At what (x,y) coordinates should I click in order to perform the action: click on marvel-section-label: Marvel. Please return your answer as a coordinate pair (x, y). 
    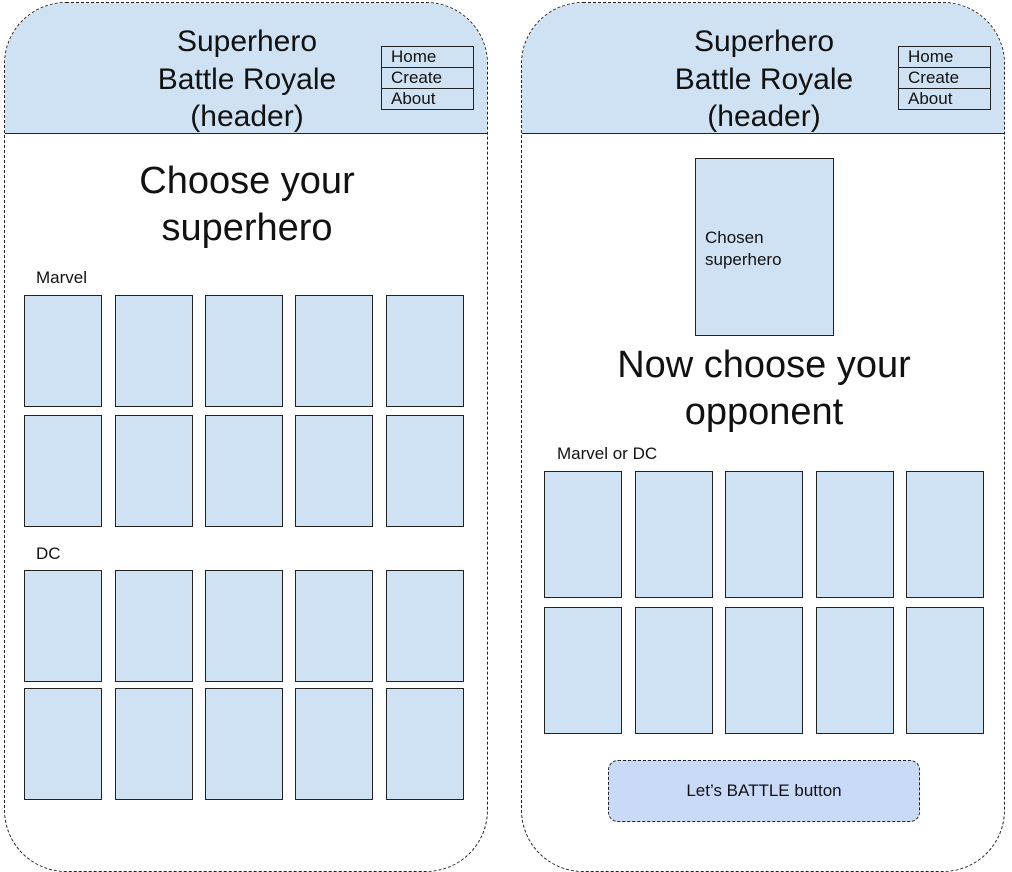
    Looking at the image, I should click on (62, 277).